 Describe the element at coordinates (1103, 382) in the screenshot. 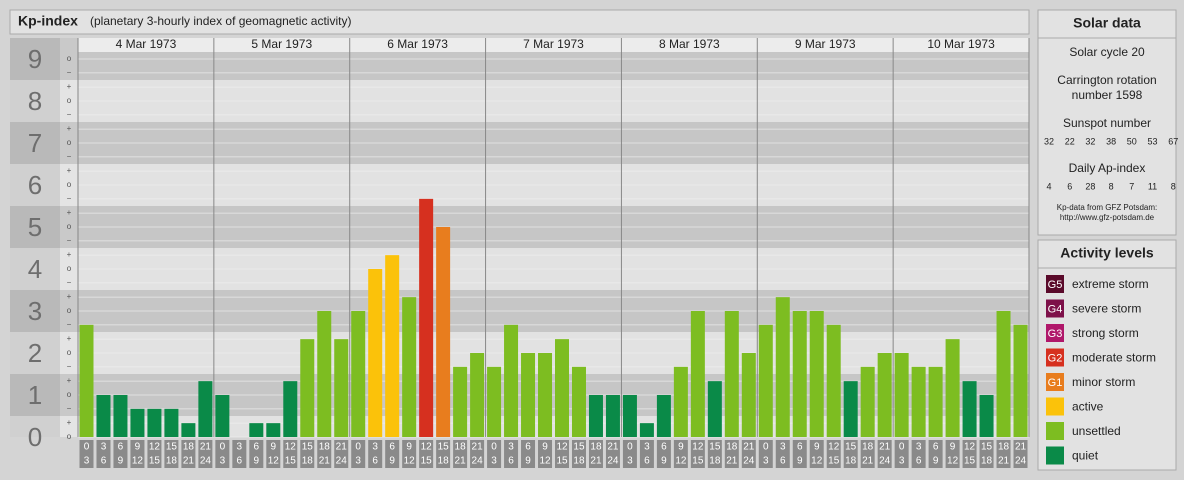

I see `legend-label: minor storm` at that location.